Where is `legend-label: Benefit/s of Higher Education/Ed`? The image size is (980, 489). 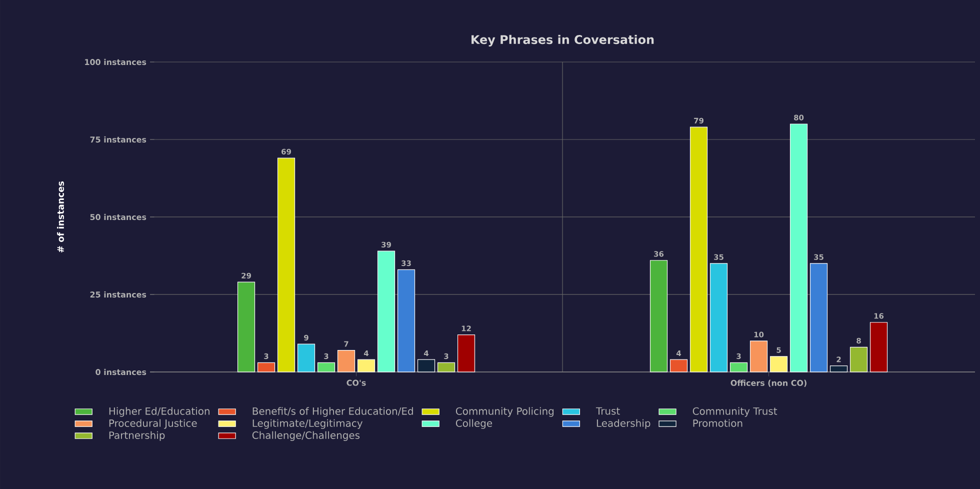
legend-label: Benefit/s of Higher Education/Ed is located at coordinates (332, 412).